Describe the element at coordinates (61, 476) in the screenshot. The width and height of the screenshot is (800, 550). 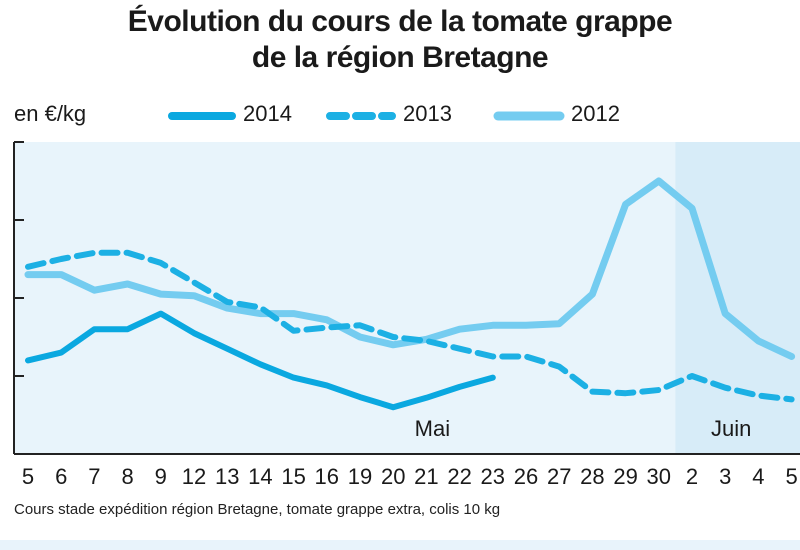
I see `x-tick-label: 6` at that location.